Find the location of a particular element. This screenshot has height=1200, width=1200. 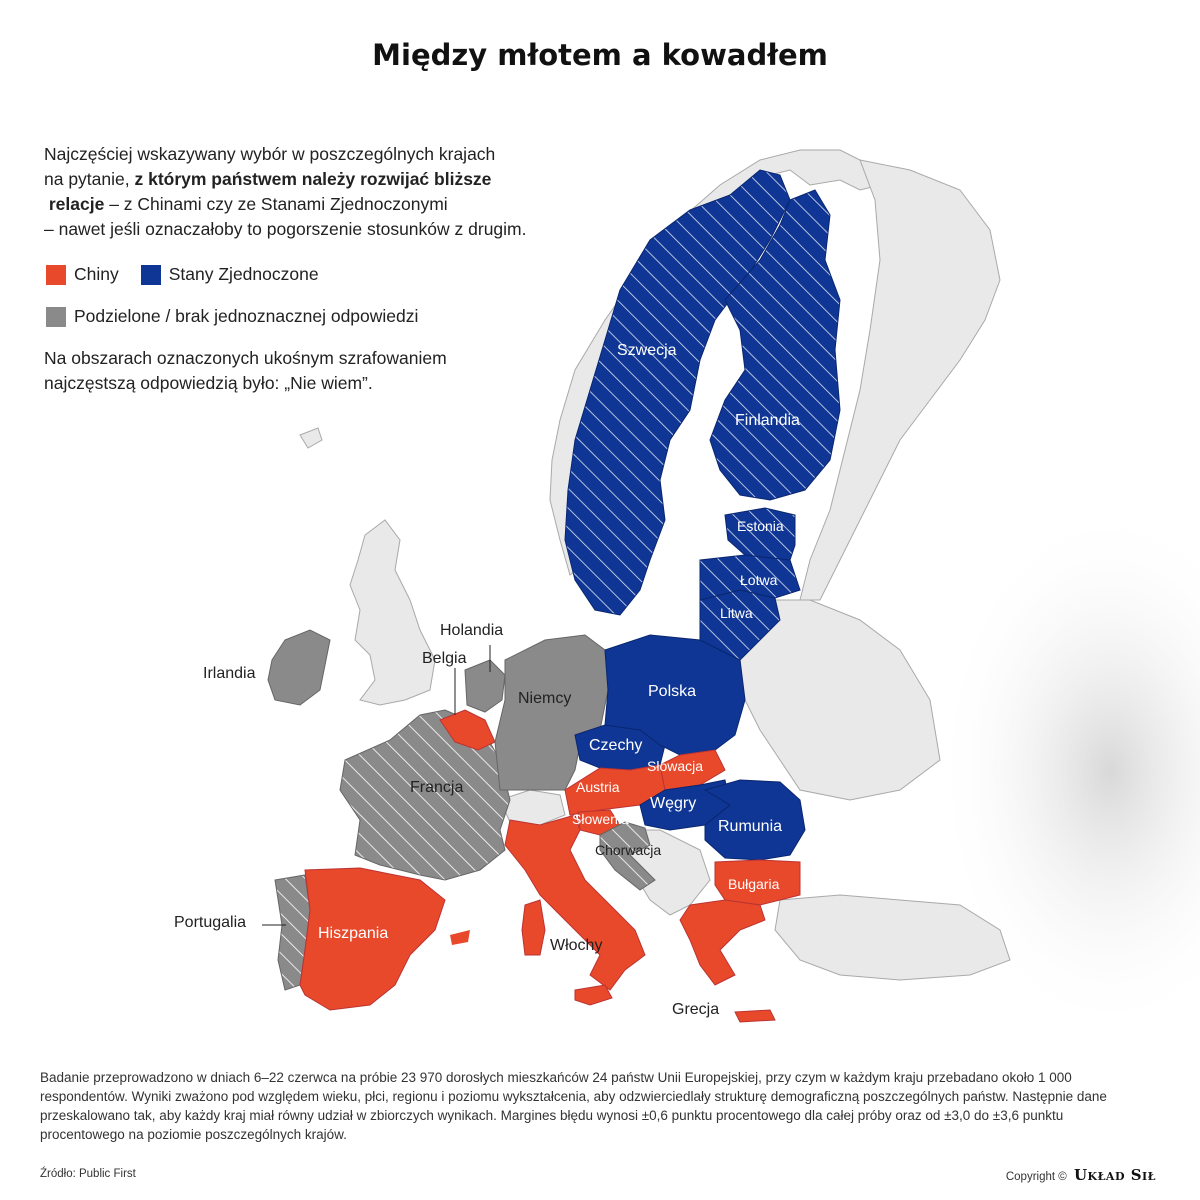

balearic-islands is located at coordinates (460, 937).